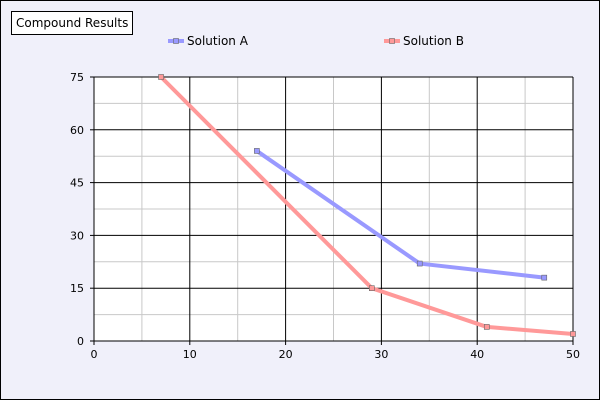 The image size is (600, 400). Describe the element at coordinates (77, 235) in the screenshot. I see `y-tick-label: 30` at that location.